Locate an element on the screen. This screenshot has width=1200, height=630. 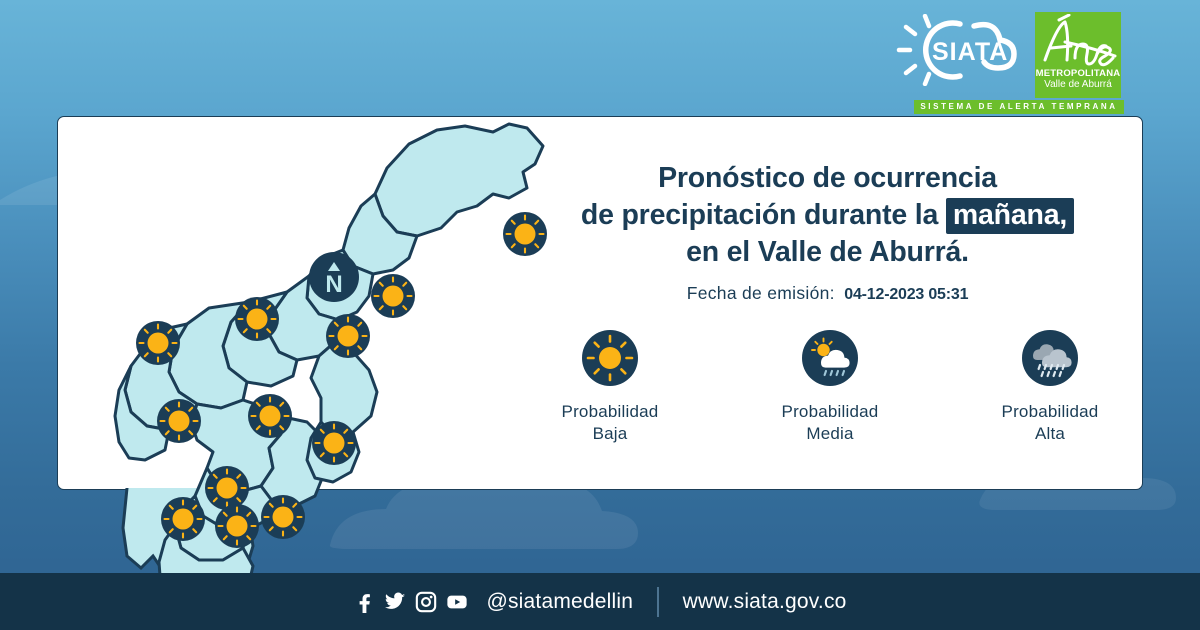
headline-line-1: Pronóstico de ocurrencia is located at coordinates (827, 178).